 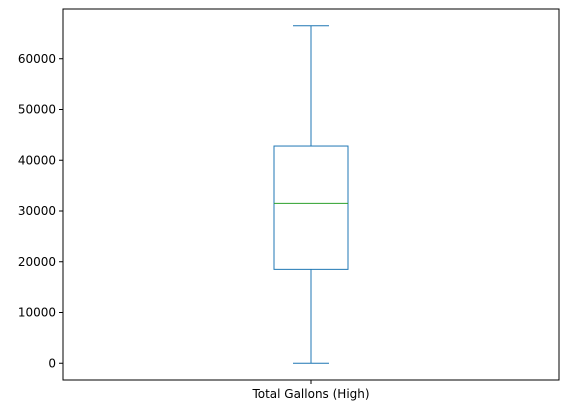 I want to click on y-tick-label: 60000, so click(x=37, y=59).